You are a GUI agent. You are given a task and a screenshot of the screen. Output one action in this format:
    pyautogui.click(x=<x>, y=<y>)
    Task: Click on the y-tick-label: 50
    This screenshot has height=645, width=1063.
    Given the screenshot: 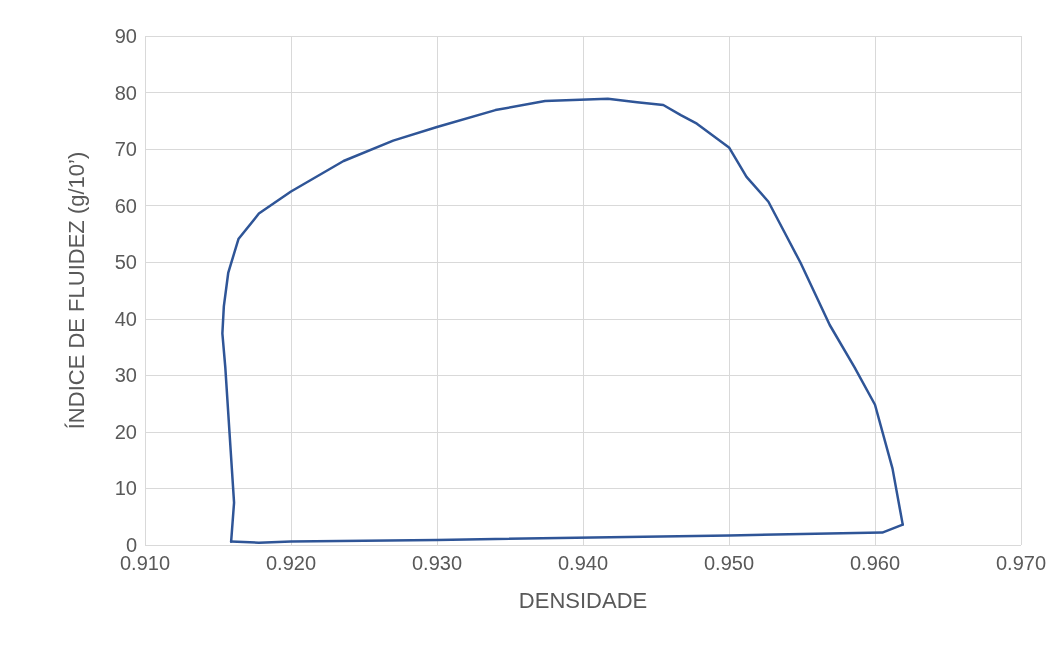 What is the action you would take?
    pyautogui.click(x=125, y=262)
    